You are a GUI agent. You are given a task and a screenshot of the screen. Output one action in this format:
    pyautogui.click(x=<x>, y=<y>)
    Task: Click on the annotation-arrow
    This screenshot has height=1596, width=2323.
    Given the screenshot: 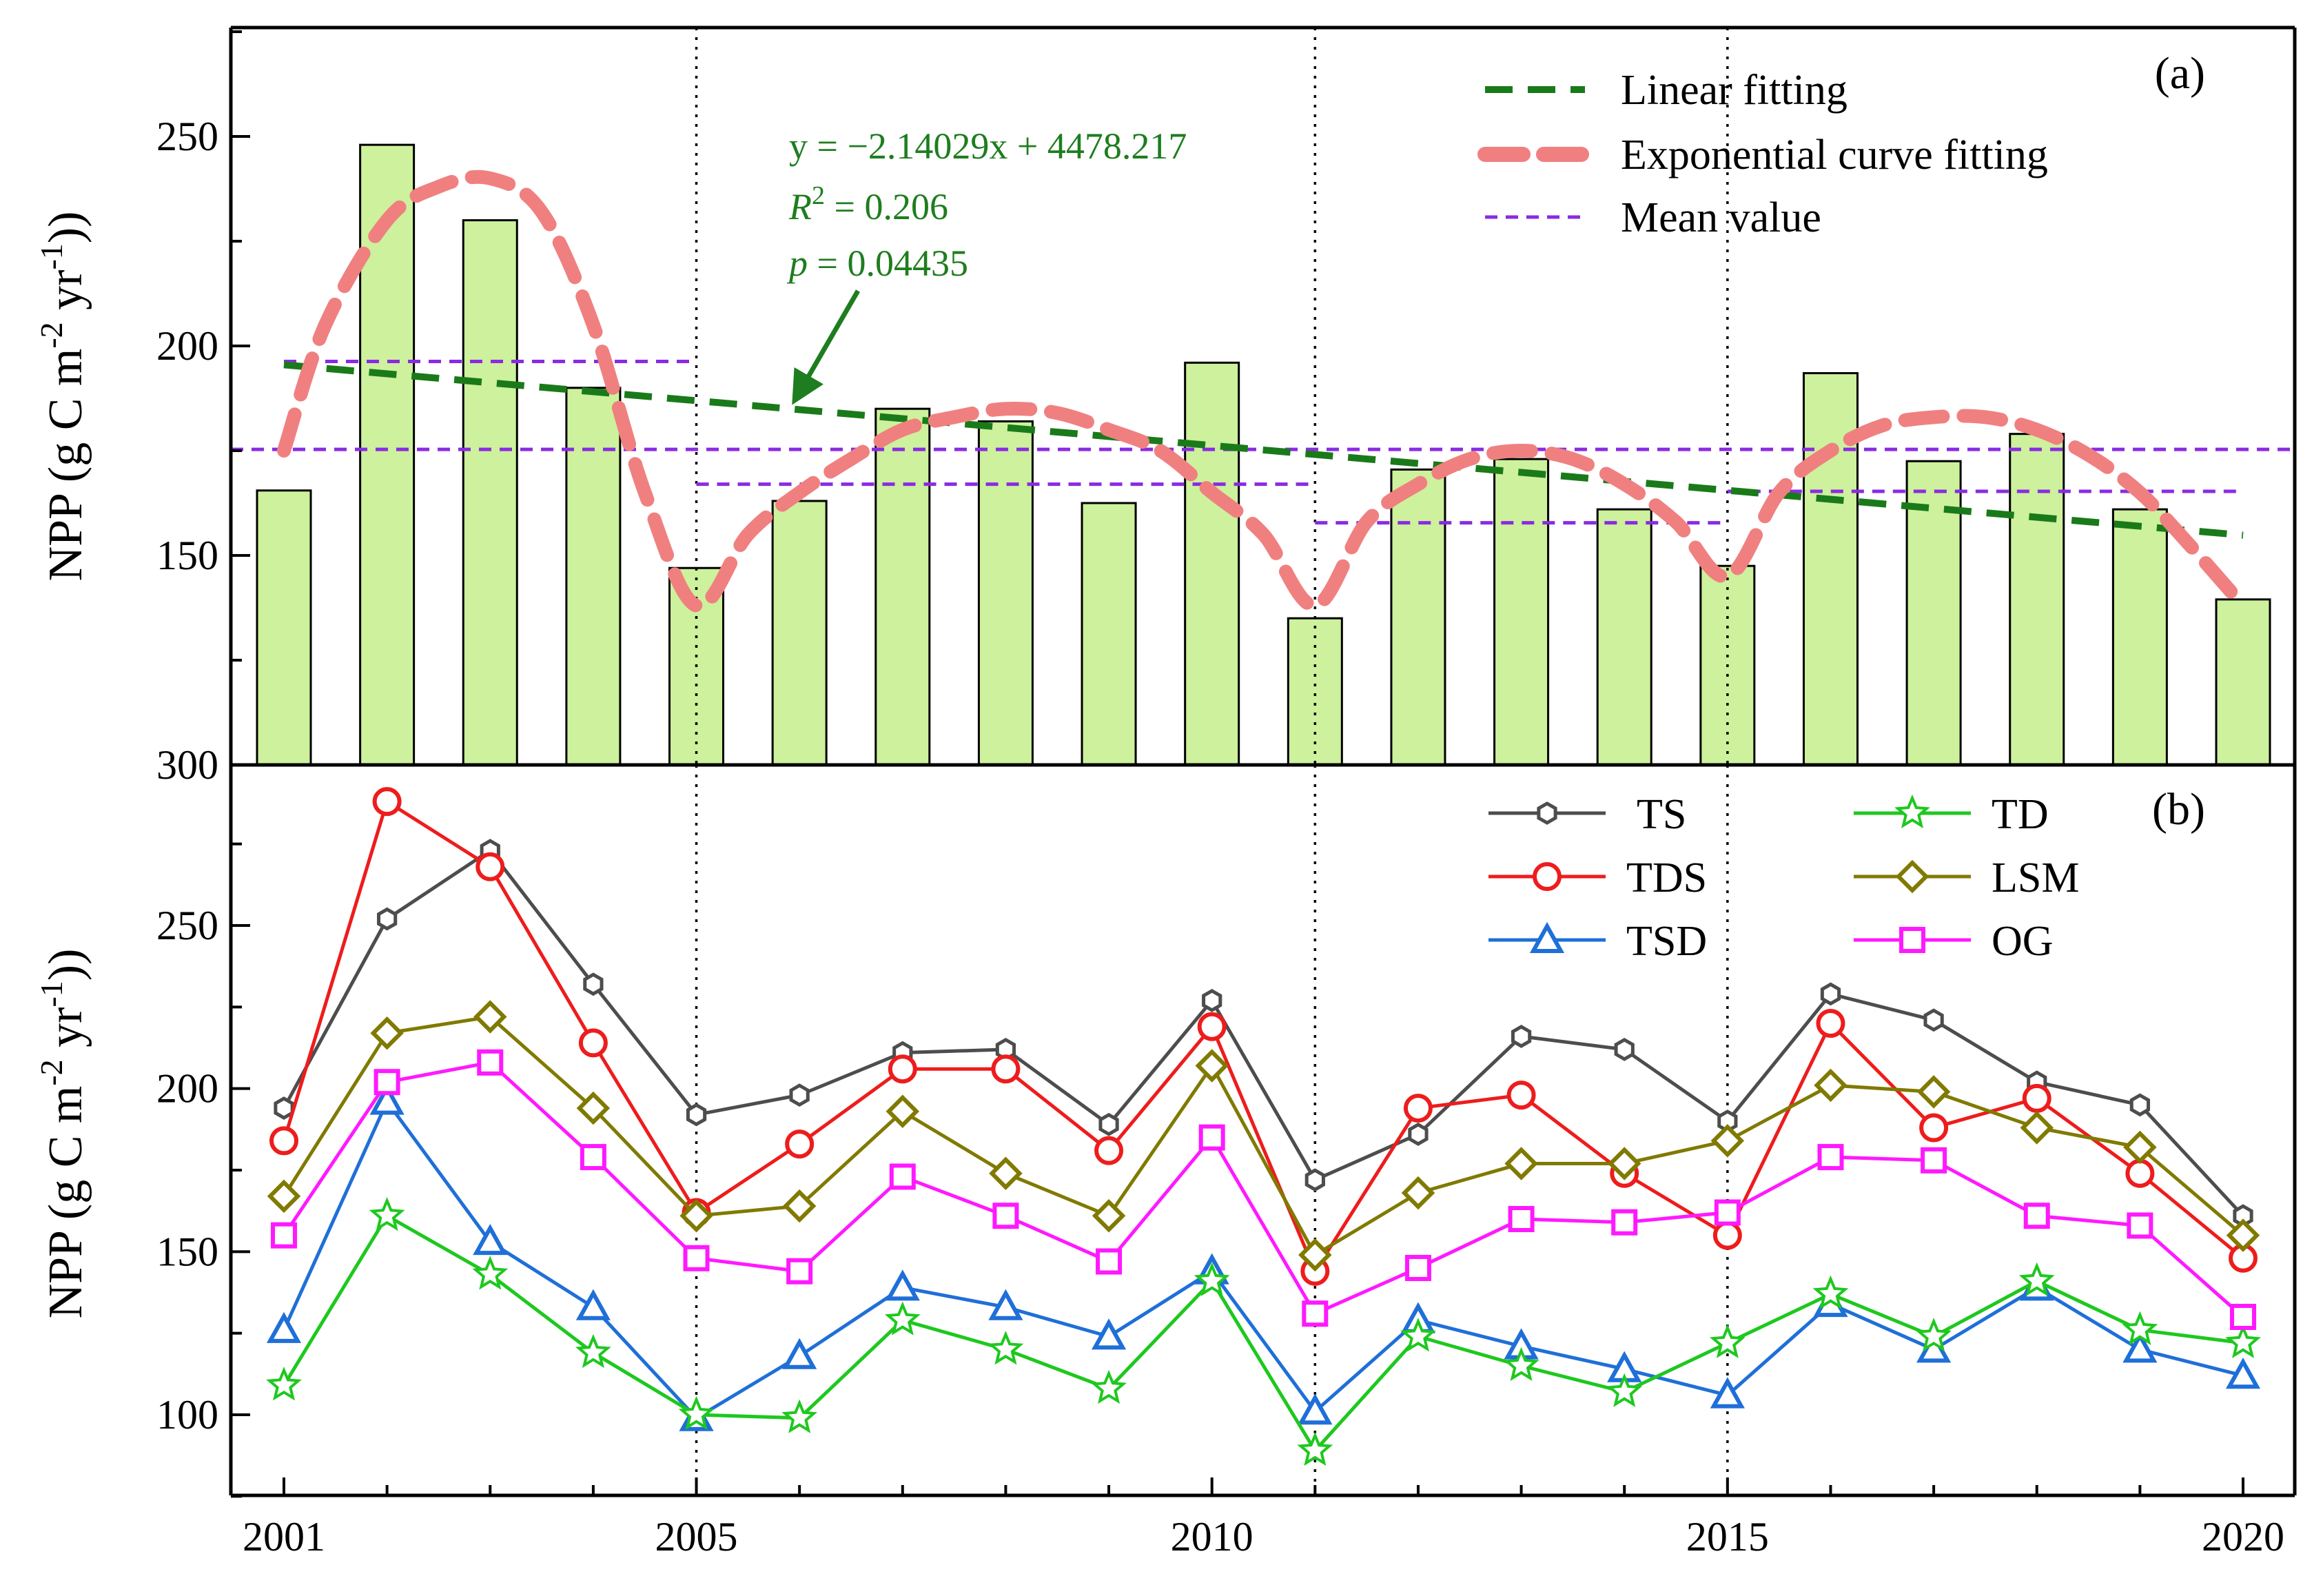 What is the action you would take?
    pyautogui.click(x=826, y=347)
    